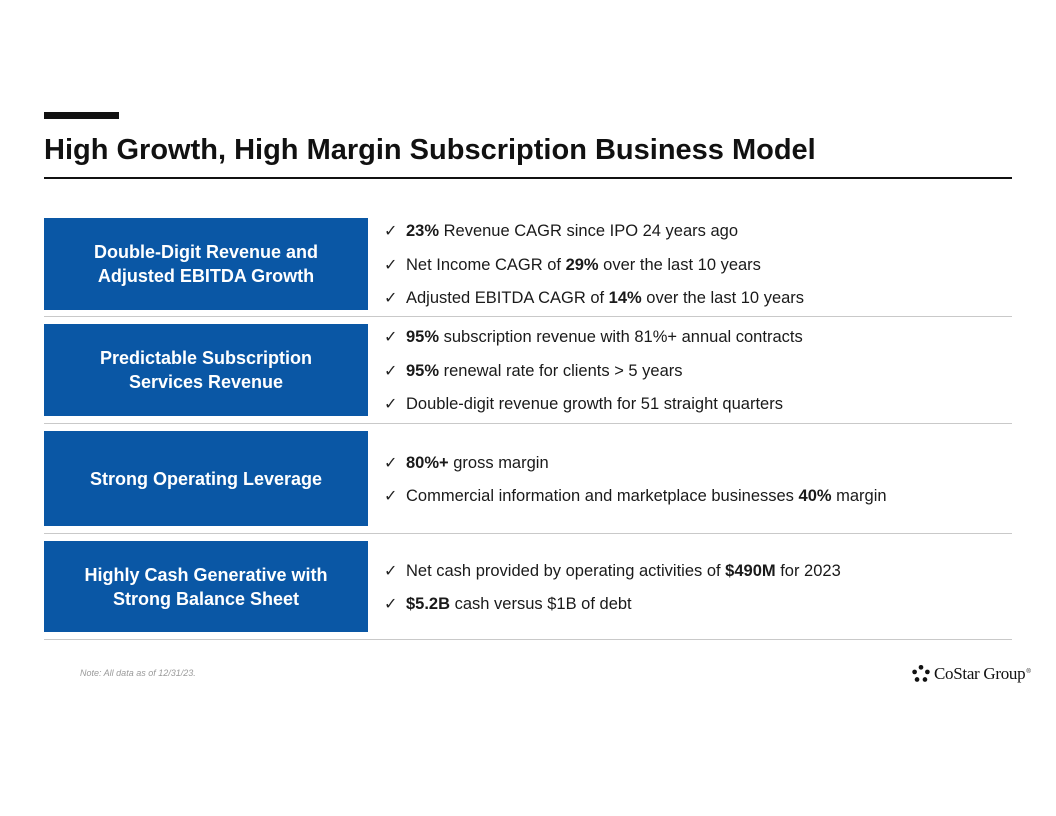 The height and width of the screenshot is (816, 1056). What do you see at coordinates (507, 297) in the screenshot?
I see `bullet-text: Adjusted EBITDA CAGR of` at bounding box center [507, 297].